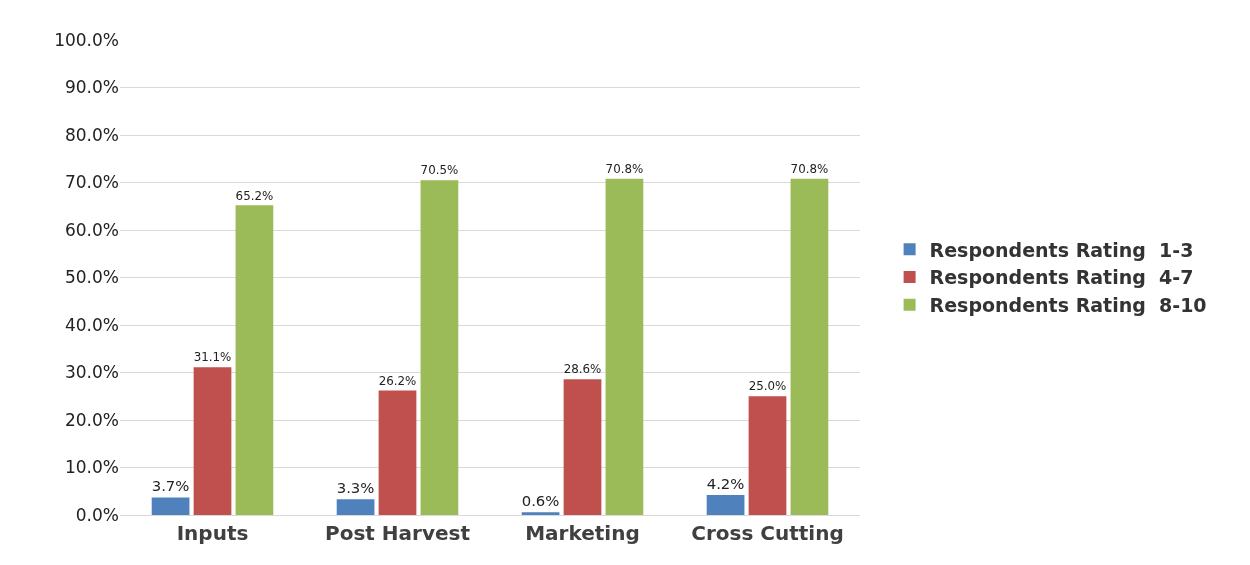 This screenshot has height=565, width=1250. I want to click on data-label: 3.7%, so click(170, 485).